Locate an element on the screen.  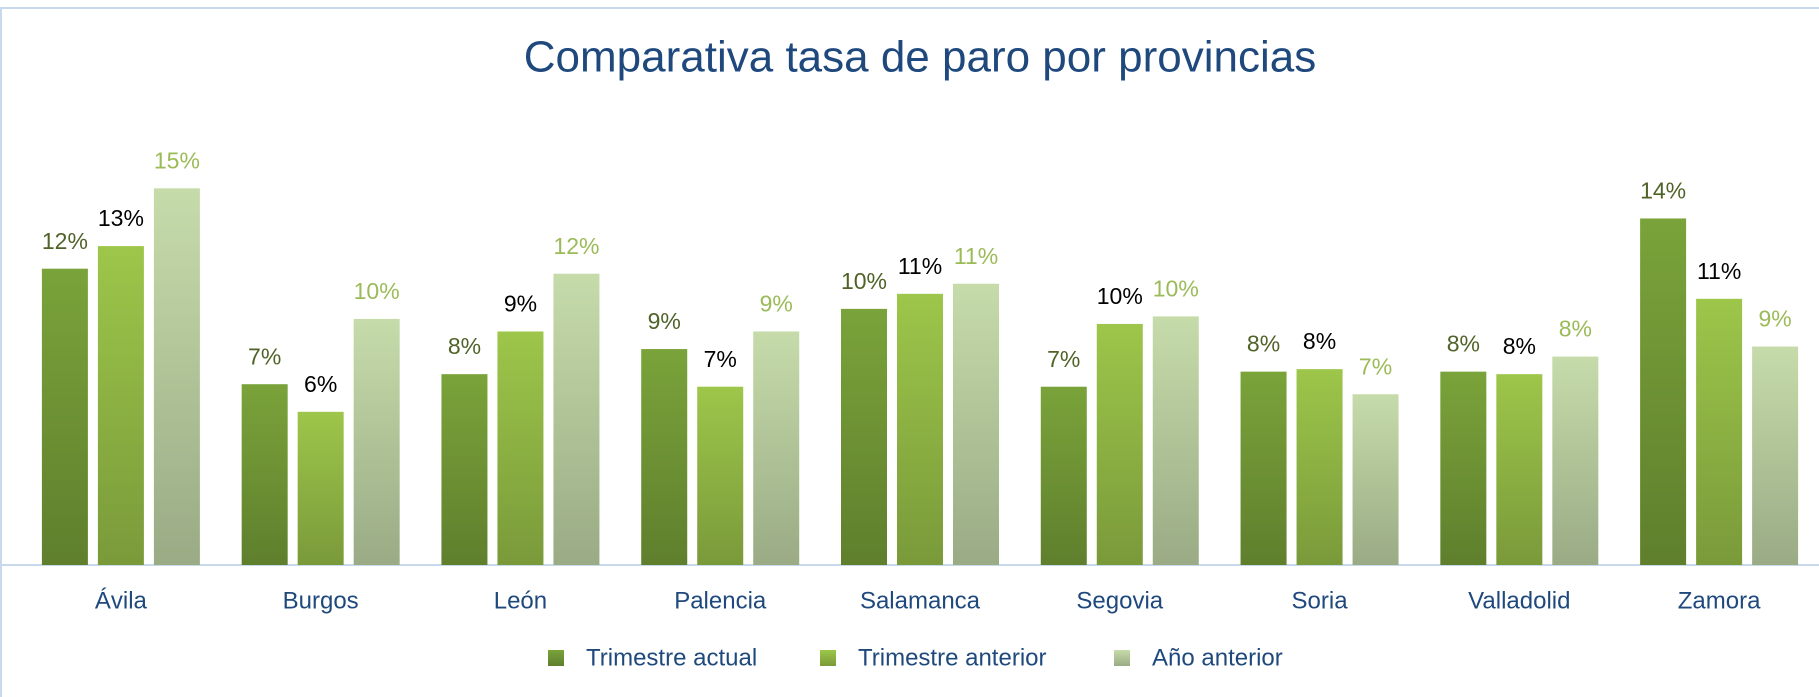
x-tick-label: Ávila is located at coordinates (121, 600).